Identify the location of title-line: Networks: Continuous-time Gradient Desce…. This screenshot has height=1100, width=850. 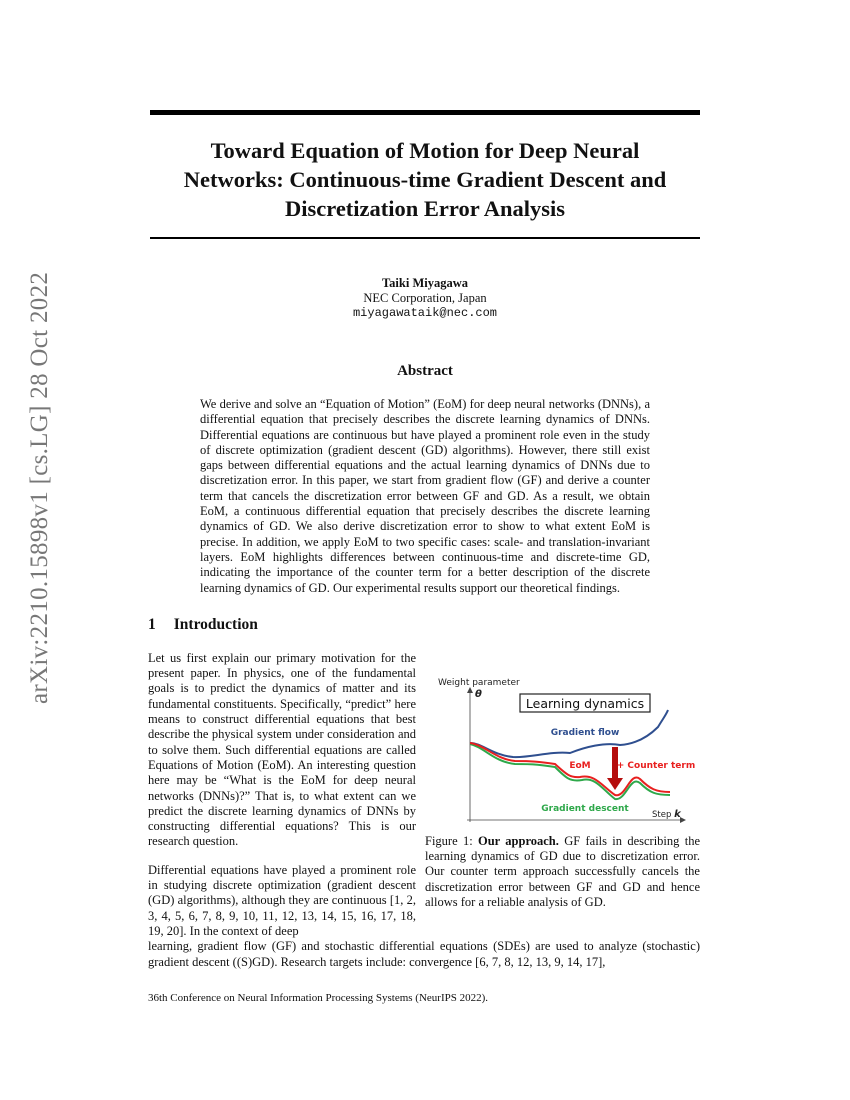
(425, 179).